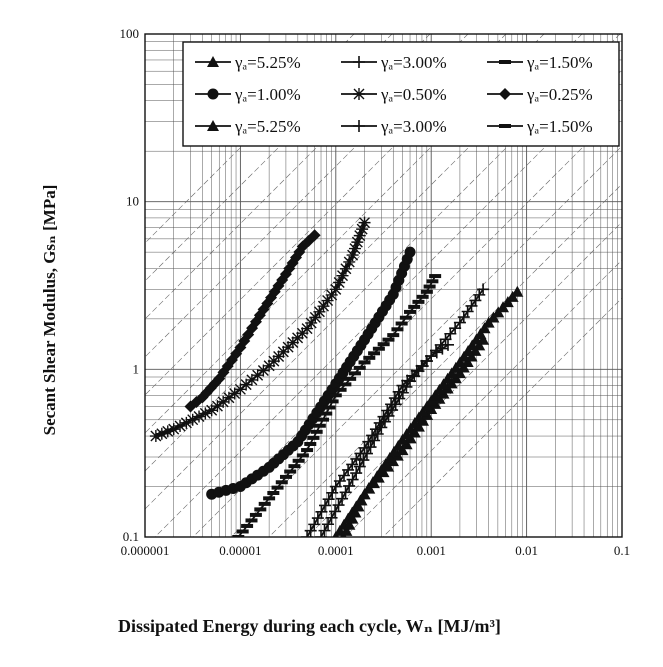 Image resolution: width=663 pixels, height=667 pixels. What do you see at coordinates (394, 94) in the screenshot?
I see `legend-item: γₐ=0.50%` at bounding box center [394, 94].